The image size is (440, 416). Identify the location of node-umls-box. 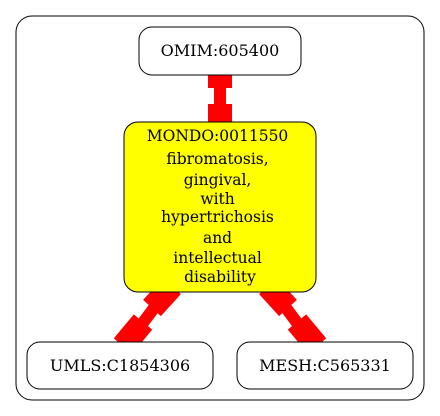
(120, 365).